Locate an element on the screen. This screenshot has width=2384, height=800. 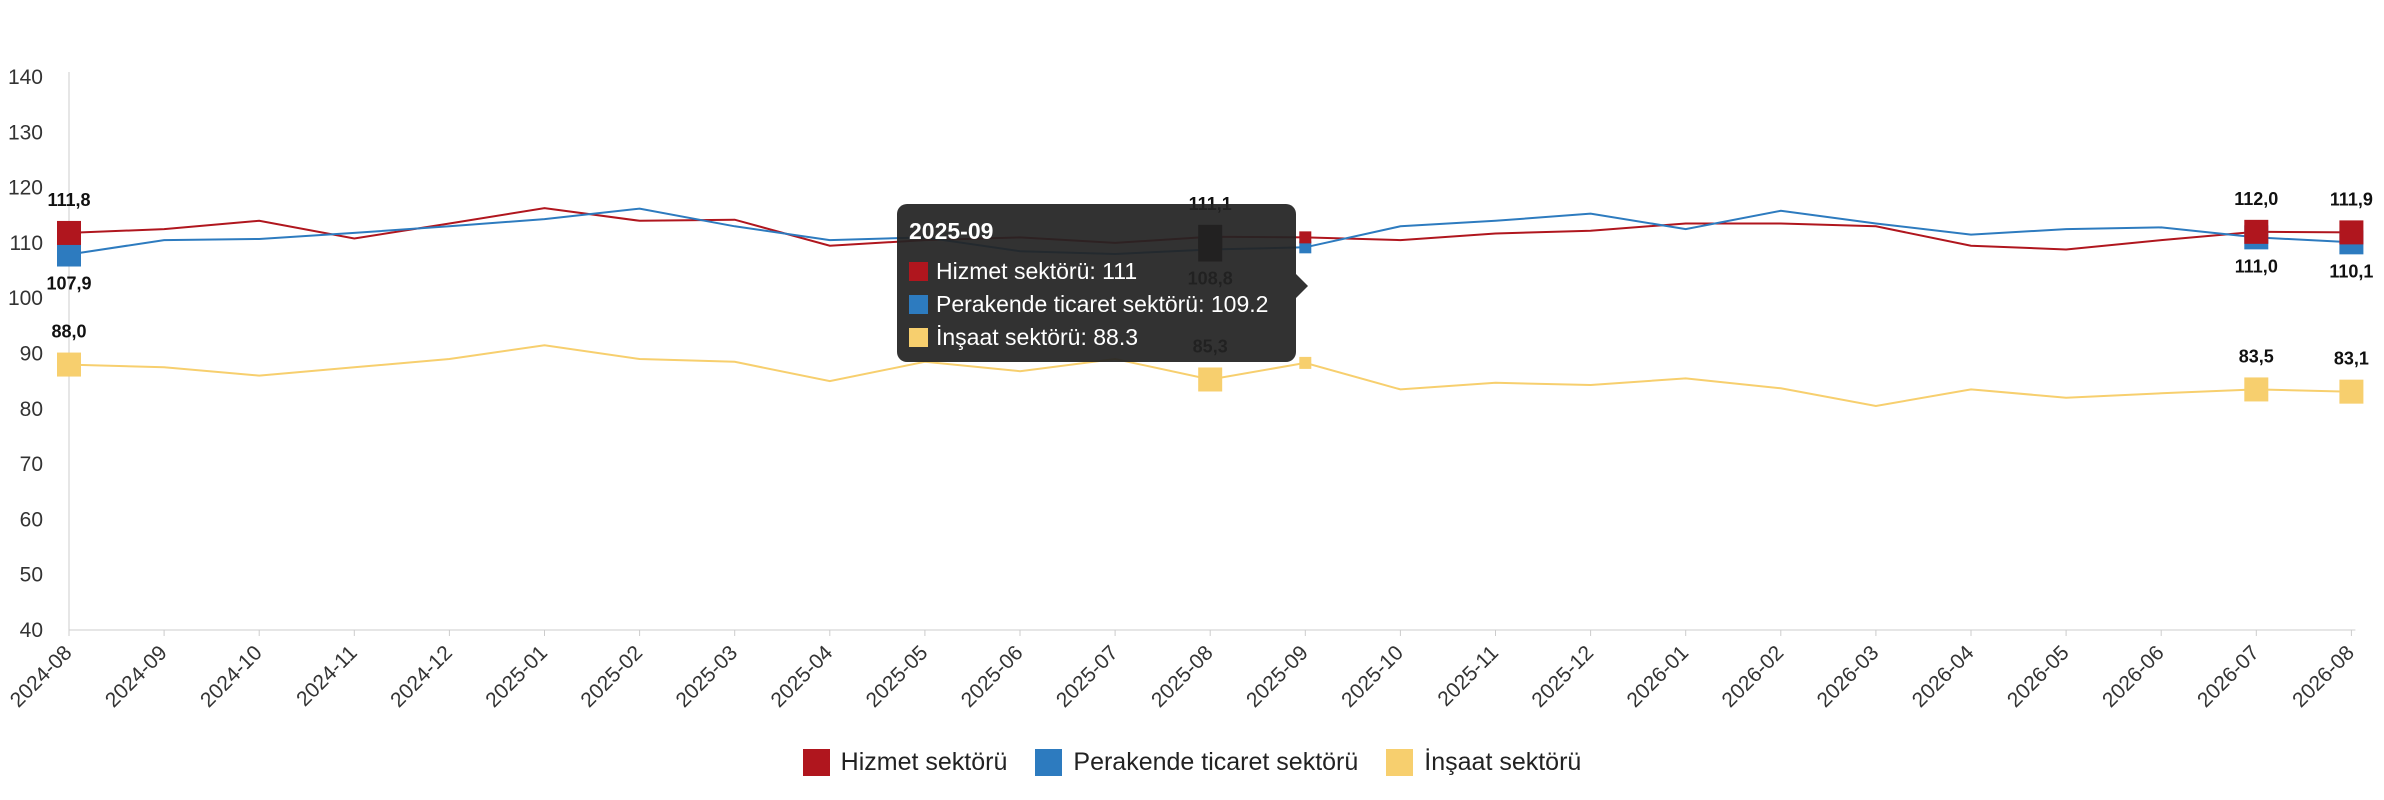
x-tick-label: 2026-06 is located at coordinates (2133, 676).